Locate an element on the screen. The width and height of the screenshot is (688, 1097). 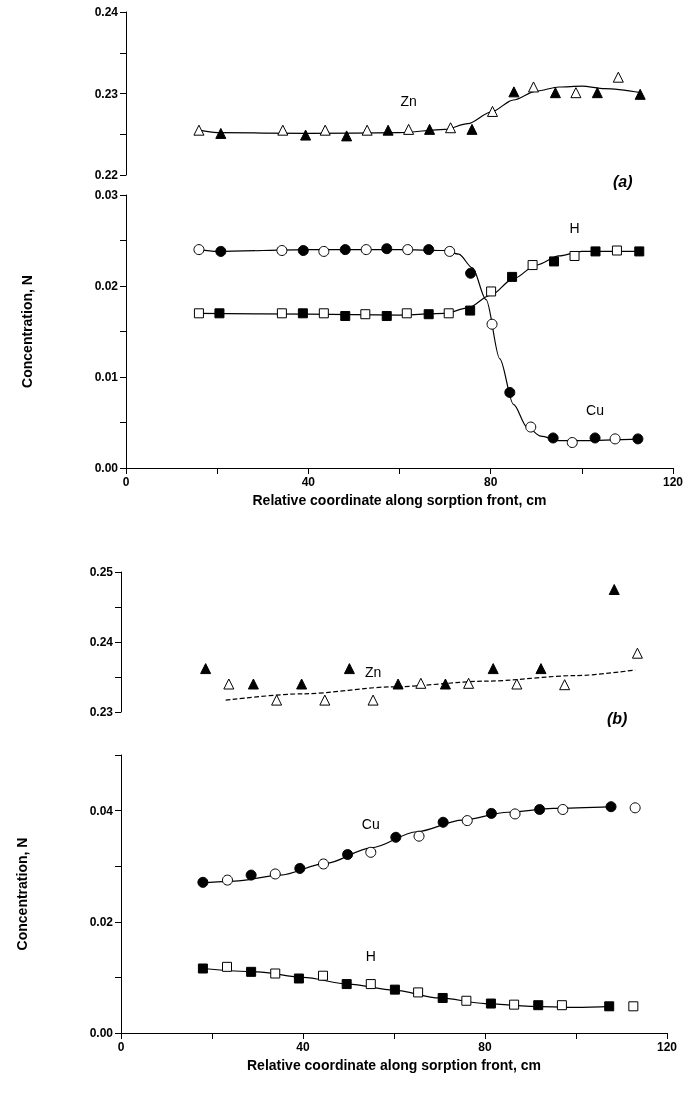
y-tick-label: 0.03 is located at coordinates (106, 195).